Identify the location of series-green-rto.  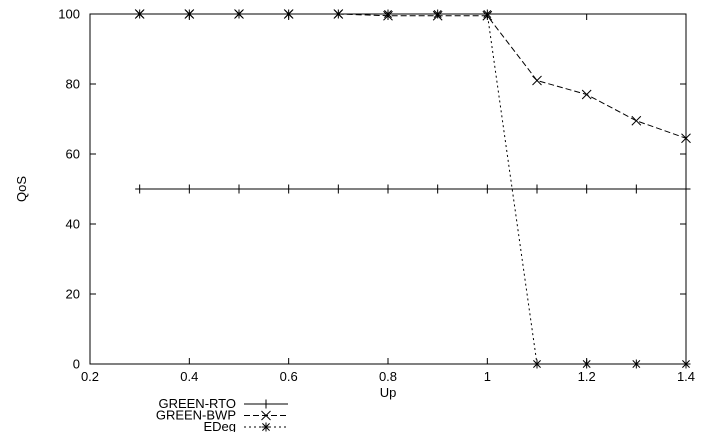
(413, 189).